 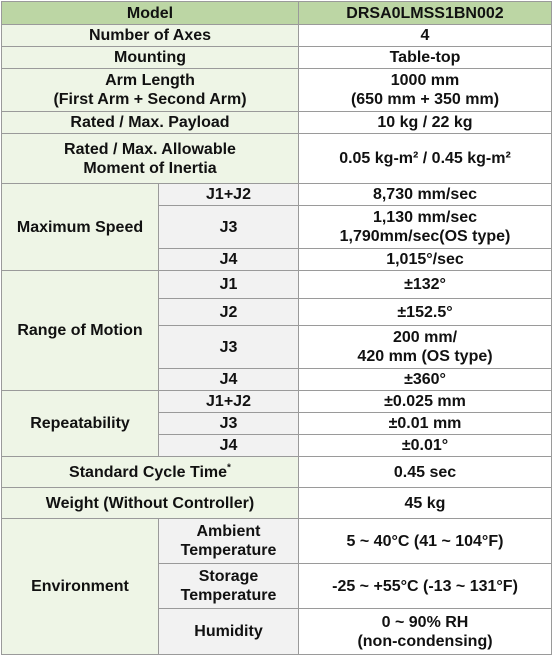 I want to click on row-repeat-j3: J3 ±0.01 mm, so click(x=277, y=423).